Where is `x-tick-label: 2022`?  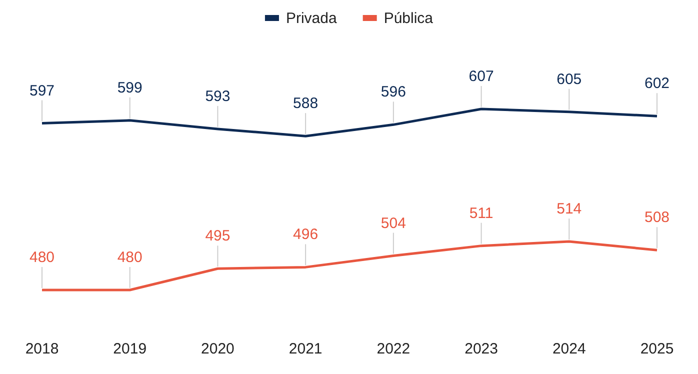
x-tick-label: 2022 is located at coordinates (393, 349).